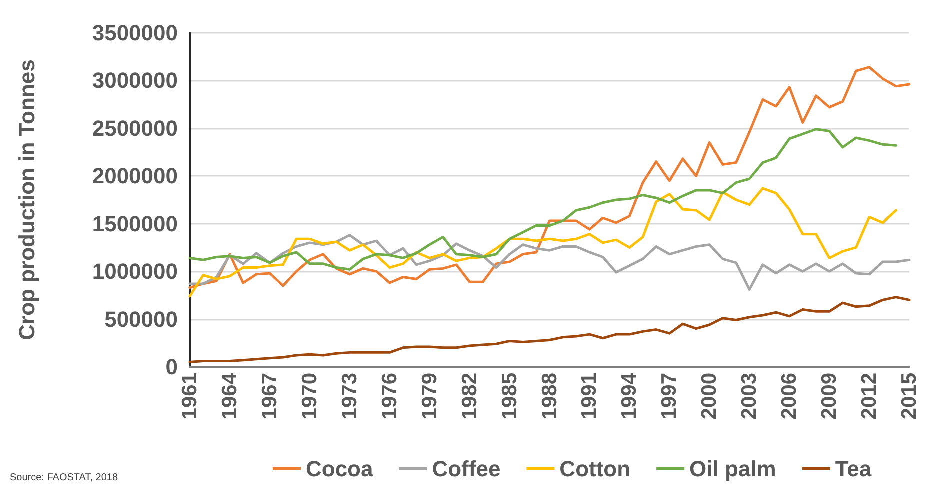 The height and width of the screenshot is (493, 928). Describe the element at coordinates (550, 396) in the screenshot. I see `x-tick-label: 1988` at that location.